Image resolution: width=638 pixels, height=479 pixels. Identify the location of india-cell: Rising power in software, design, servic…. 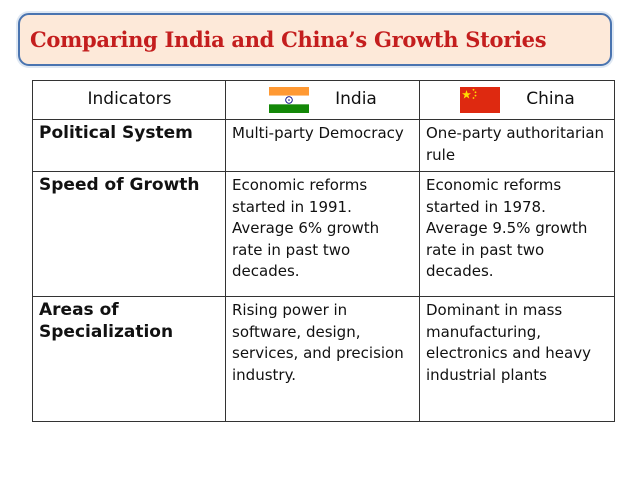
(322, 359).